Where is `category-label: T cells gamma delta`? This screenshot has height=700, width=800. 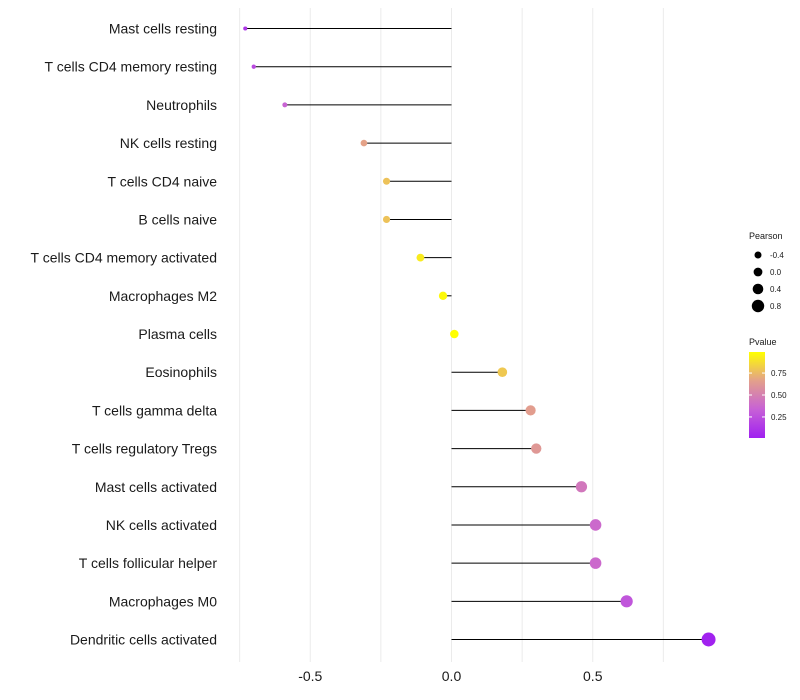 category-label: T cells gamma delta is located at coordinates (154, 410).